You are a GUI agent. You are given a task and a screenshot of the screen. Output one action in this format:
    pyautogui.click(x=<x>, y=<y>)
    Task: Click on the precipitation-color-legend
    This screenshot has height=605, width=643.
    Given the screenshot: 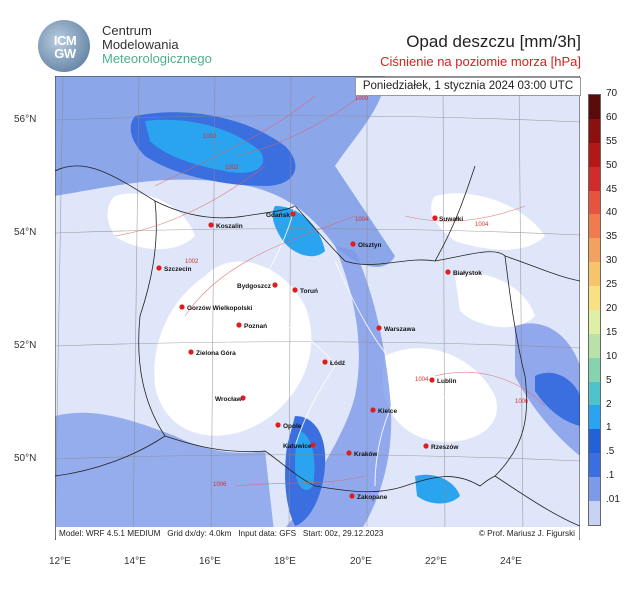 What is the action you would take?
    pyautogui.click(x=594, y=310)
    